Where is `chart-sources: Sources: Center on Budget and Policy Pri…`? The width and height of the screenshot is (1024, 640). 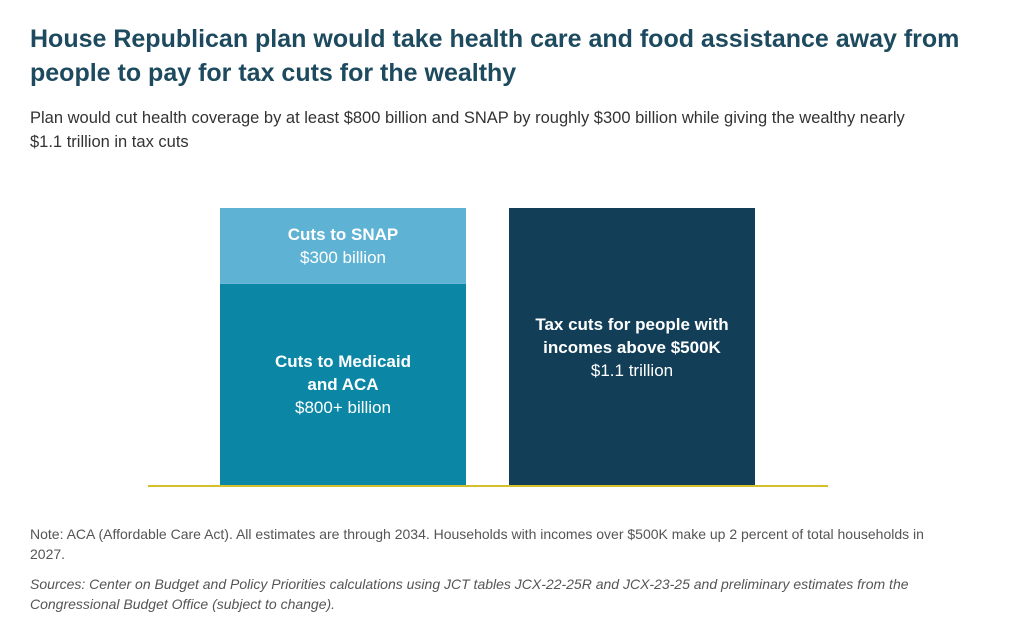
chart-sources: Sources: Center on Budget and Policy Pri… is located at coordinates (469, 594).